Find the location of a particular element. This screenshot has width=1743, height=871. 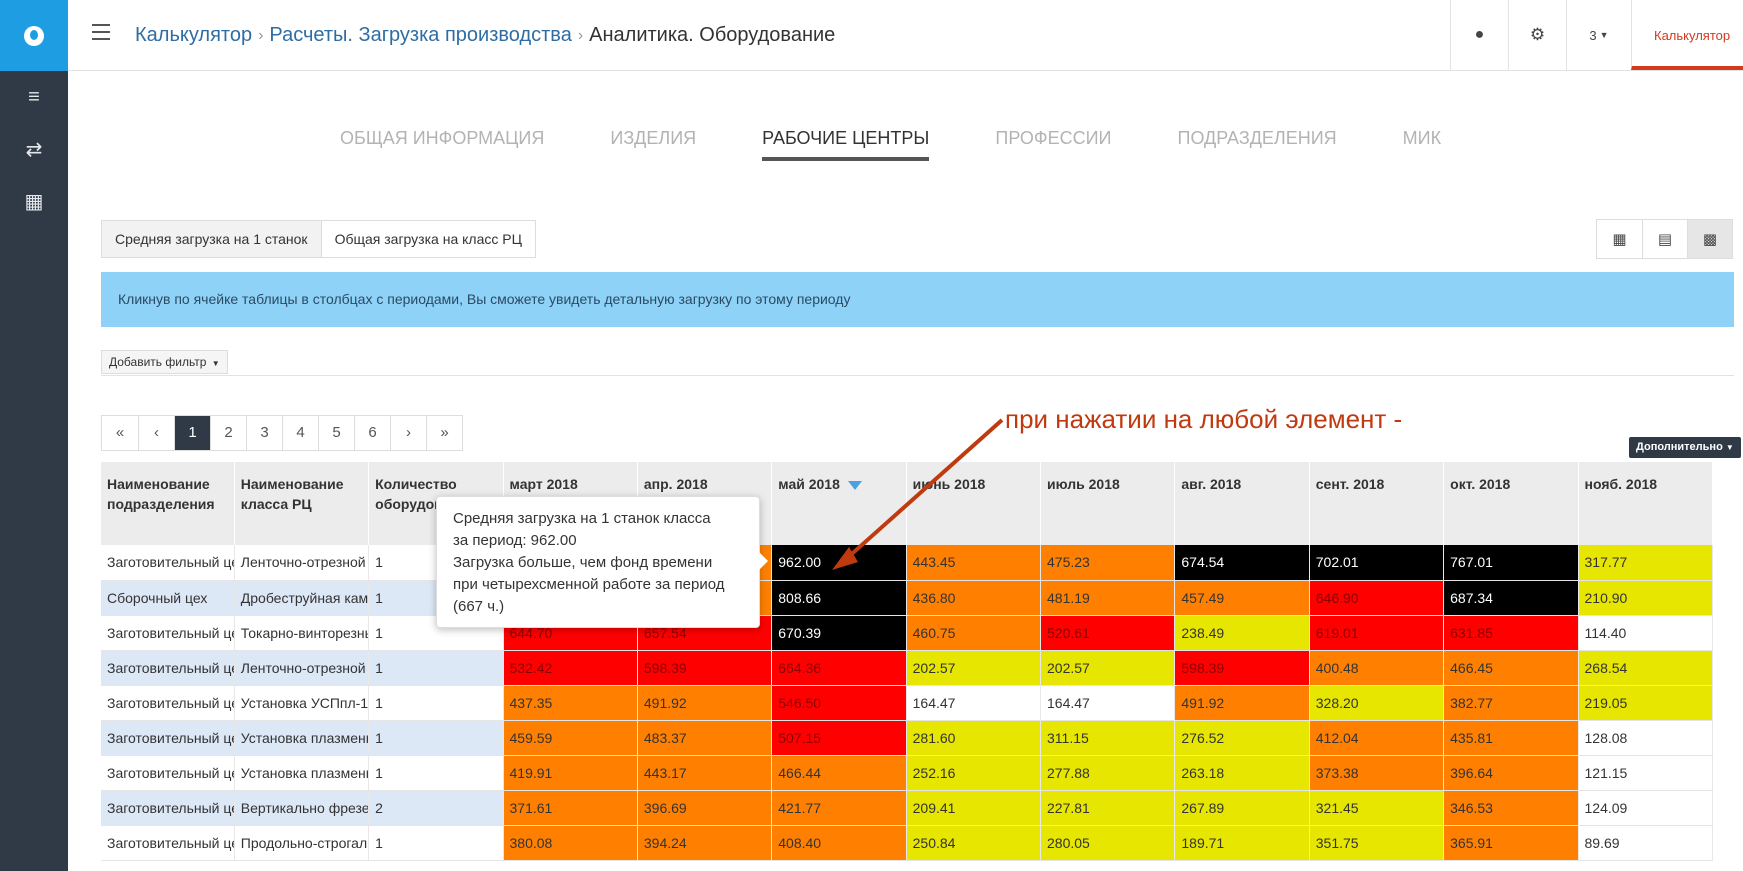

load-cell: 267.89 is located at coordinates (1242, 808).